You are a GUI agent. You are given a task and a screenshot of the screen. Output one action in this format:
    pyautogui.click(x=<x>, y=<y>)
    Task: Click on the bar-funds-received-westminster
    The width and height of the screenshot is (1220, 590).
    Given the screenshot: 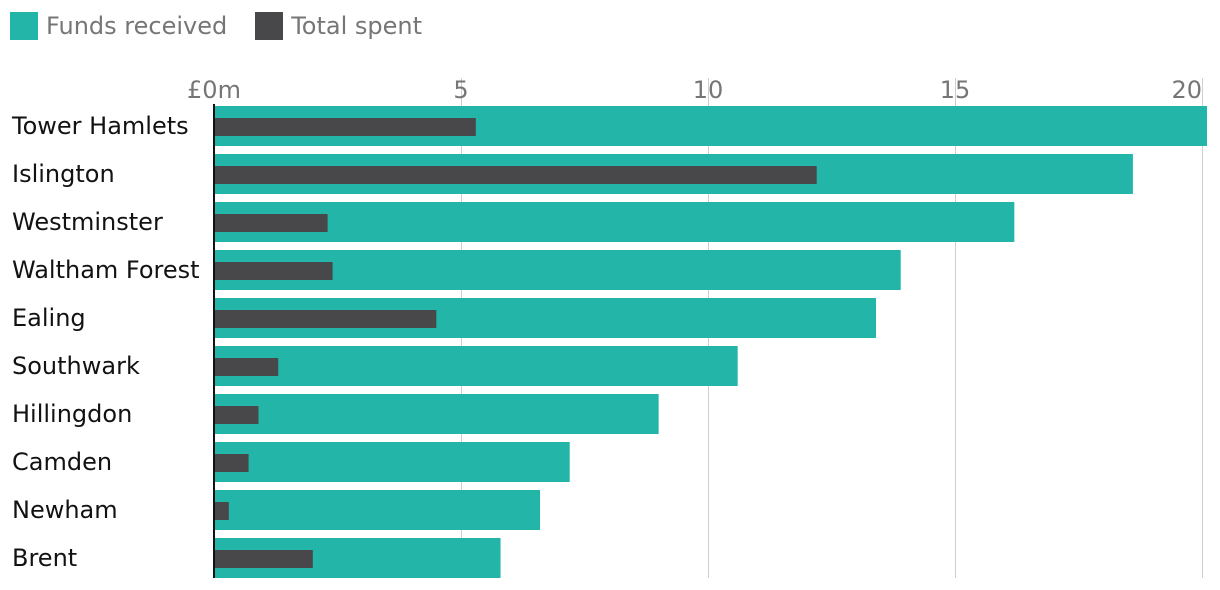 What is the action you would take?
    pyautogui.click(x=614, y=222)
    